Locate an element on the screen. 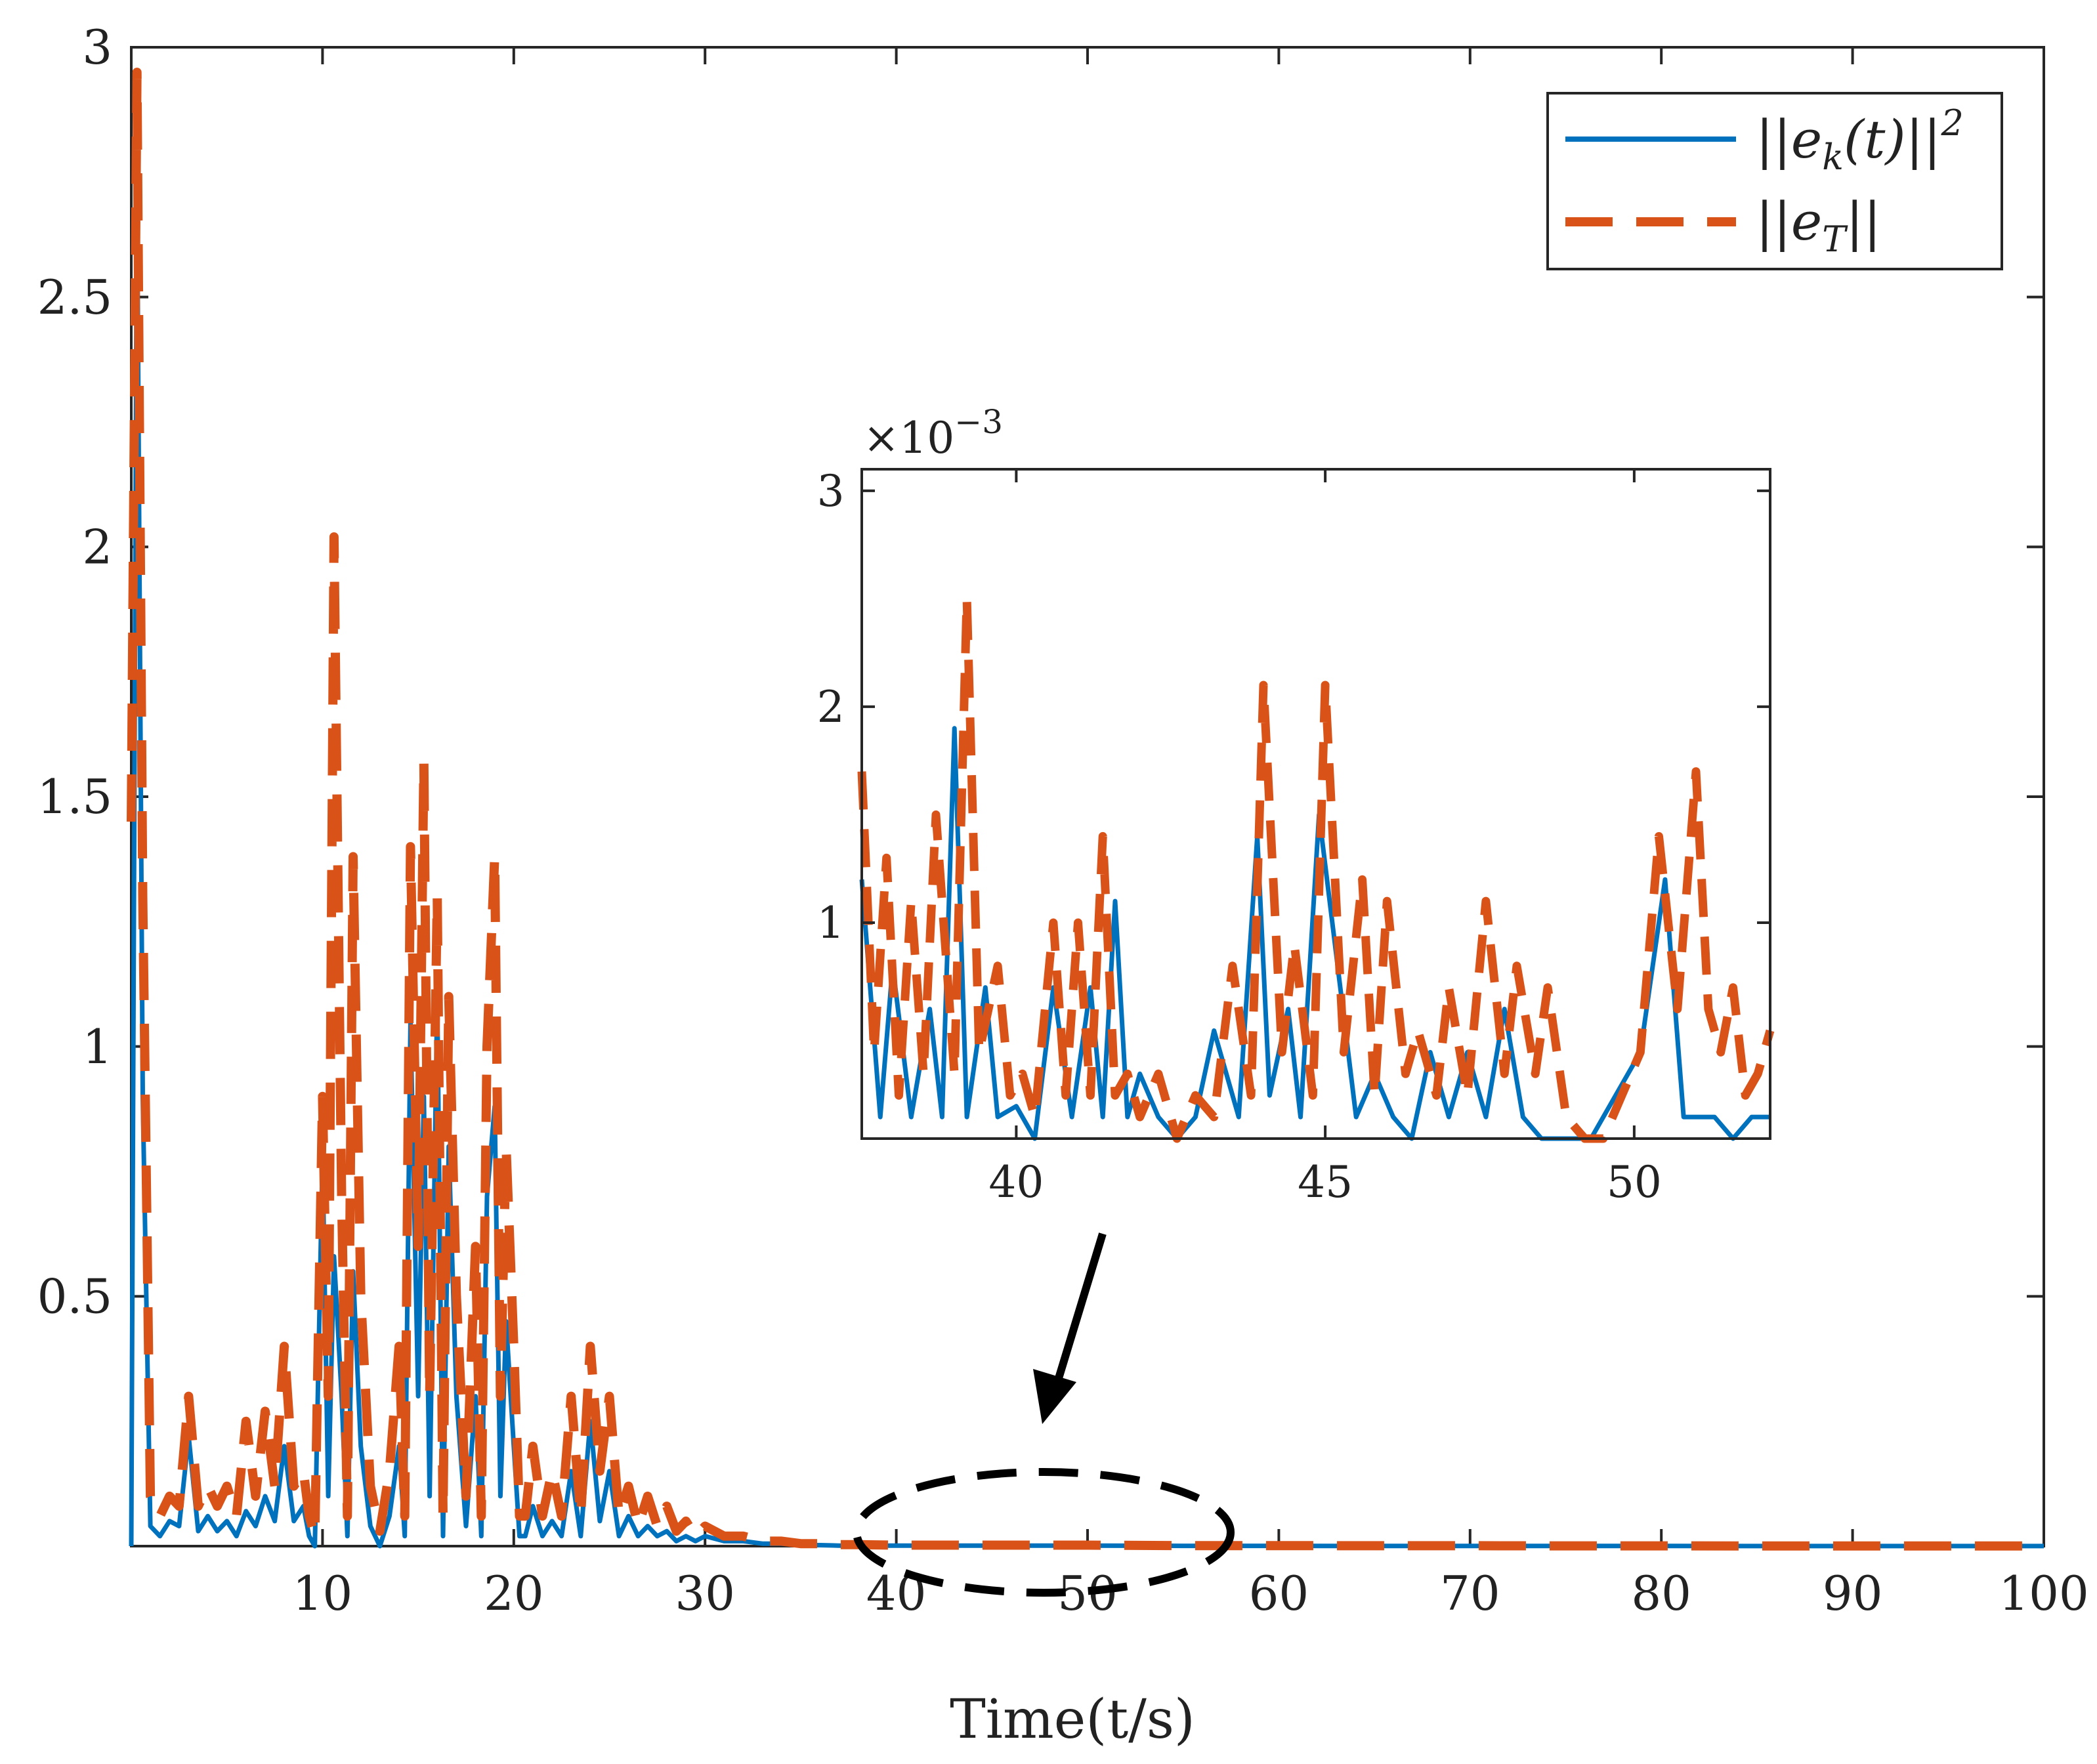 The width and height of the screenshot is (2097, 1764). legend-box is located at coordinates (1774, 181).